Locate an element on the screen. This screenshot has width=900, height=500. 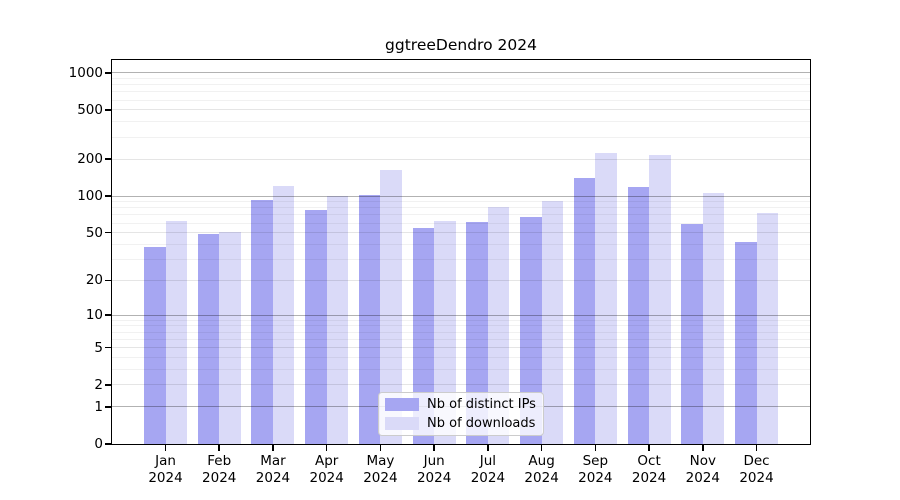
bar-ips-may is located at coordinates (369, 319).